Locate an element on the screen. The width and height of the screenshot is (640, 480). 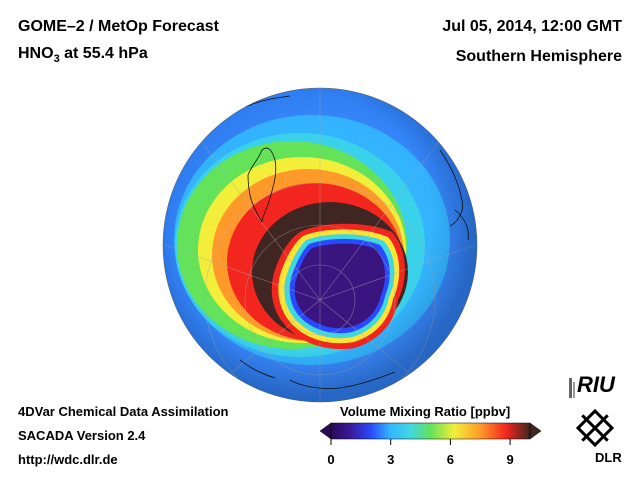
logo-graphics is located at coordinates (592, 413).